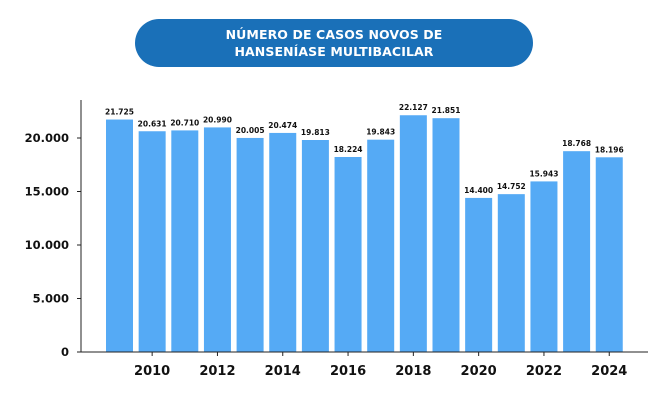 This screenshot has height=403, width=670. What do you see at coordinates (479, 274) in the screenshot?
I see `bar-2020` at bounding box center [479, 274].